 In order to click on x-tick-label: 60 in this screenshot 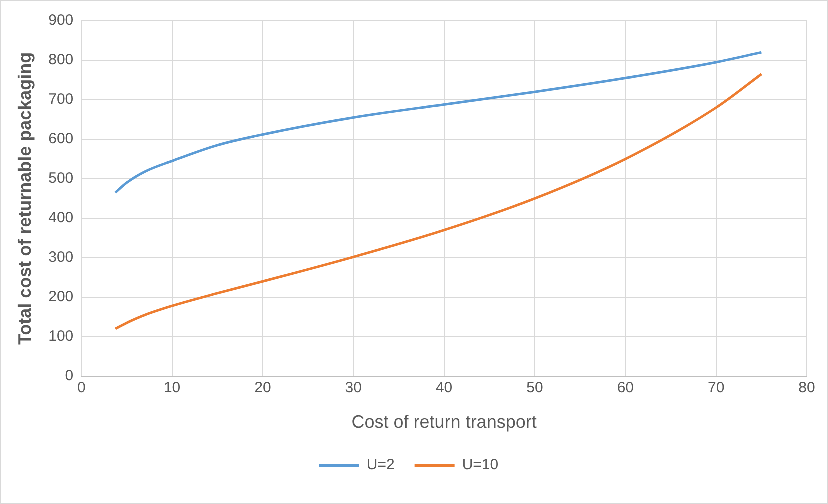, I will do `click(625, 388)`.